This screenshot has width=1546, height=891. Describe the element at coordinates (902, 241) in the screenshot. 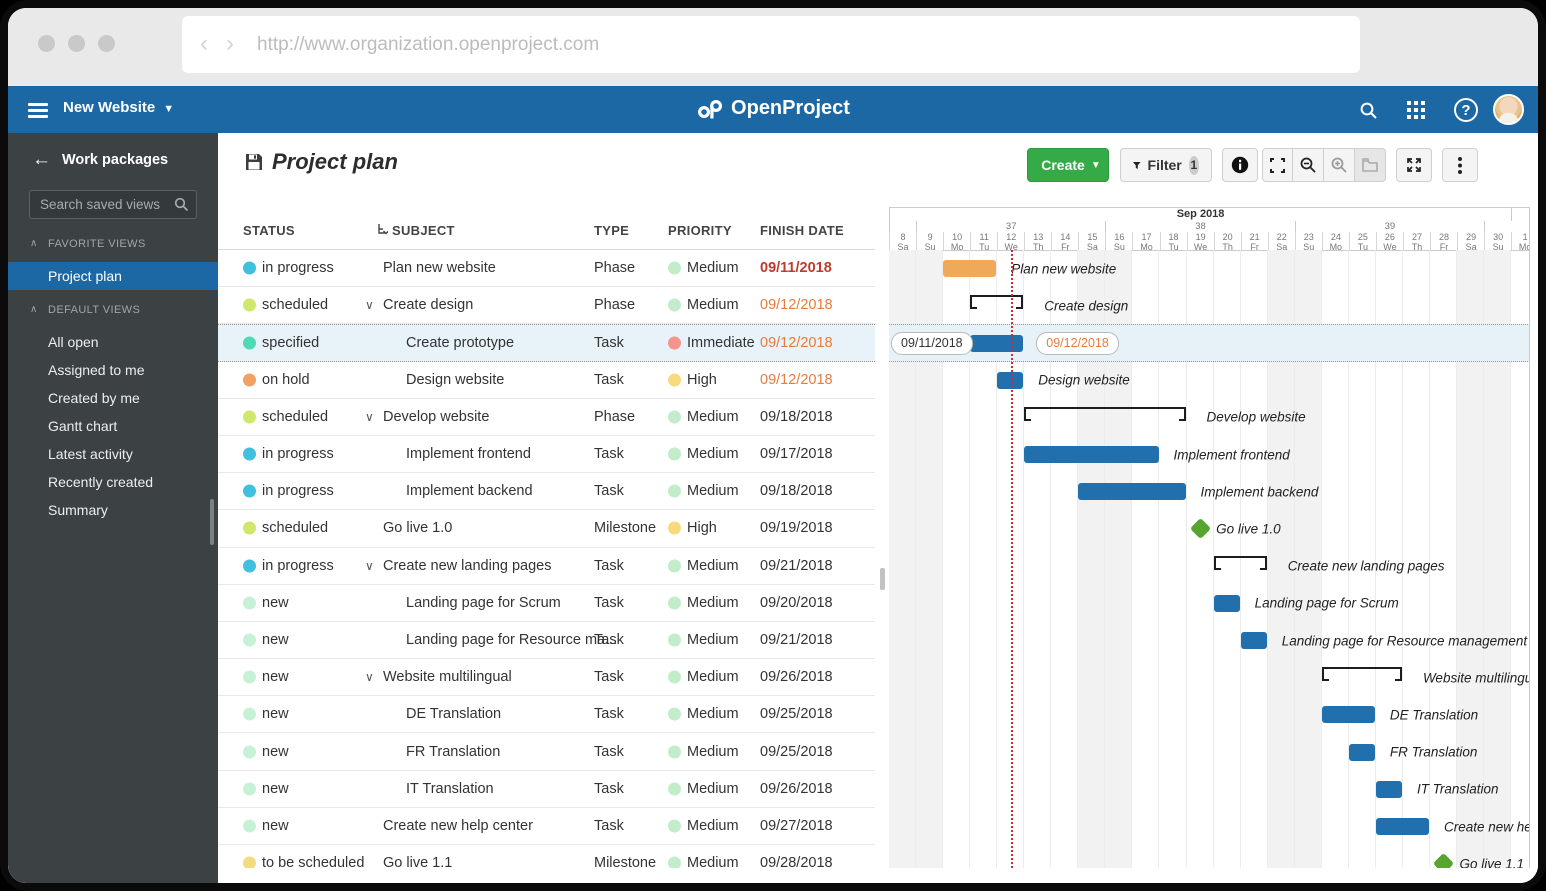

I see `gantt-day-header: 8 Sa` at that location.